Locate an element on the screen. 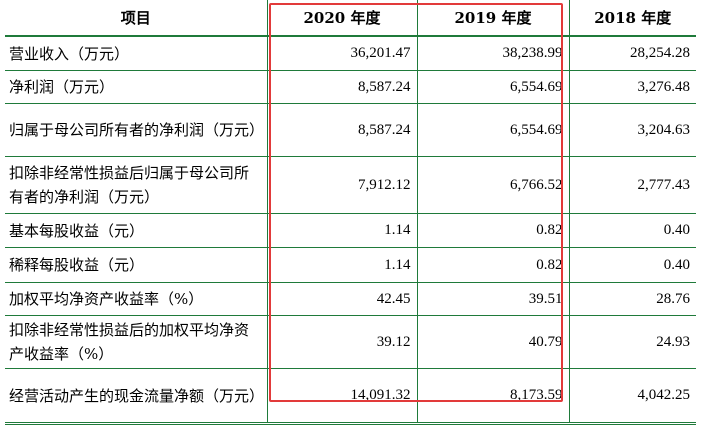 Image resolution: width=703 pixels, height=429 pixels. value-2020: 39.12 is located at coordinates (342, 342).